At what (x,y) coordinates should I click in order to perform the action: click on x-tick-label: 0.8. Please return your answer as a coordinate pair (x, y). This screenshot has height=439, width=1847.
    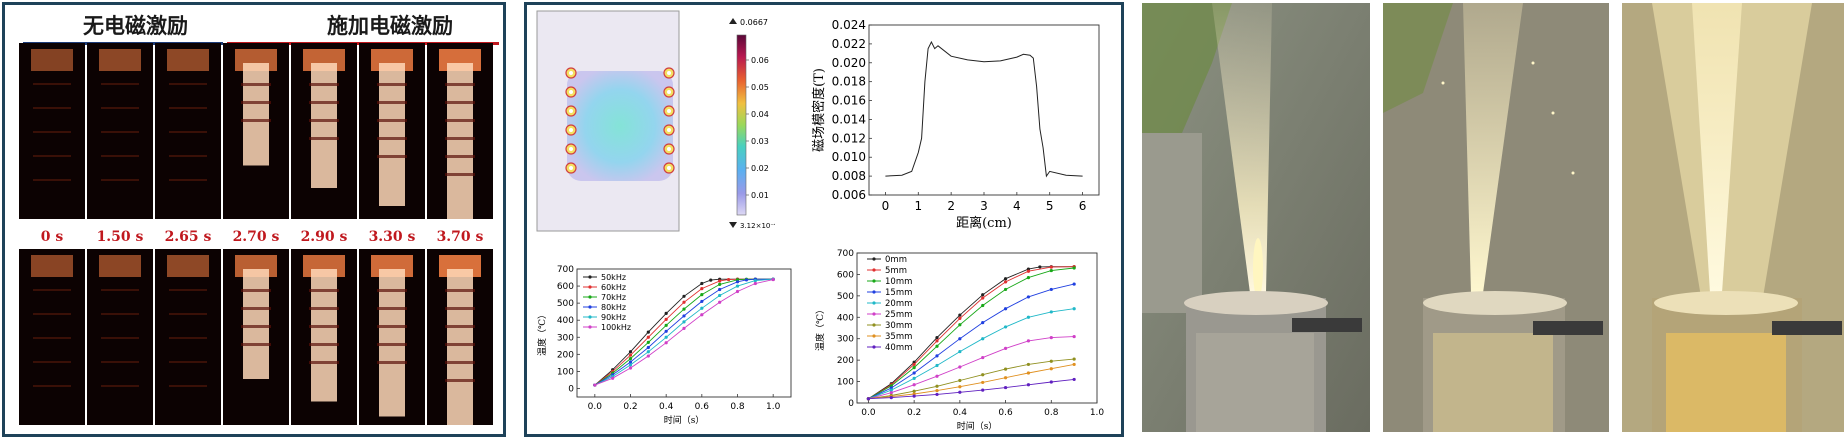
    Looking at the image, I should click on (1051, 413).